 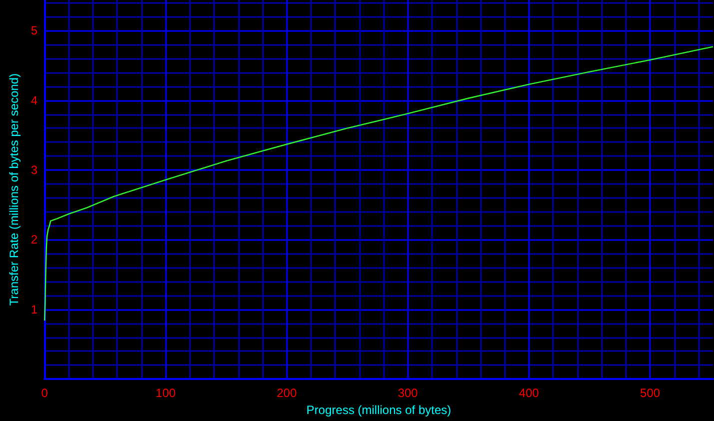 What do you see at coordinates (34, 170) in the screenshot?
I see `y-tick-label: 3` at bounding box center [34, 170].